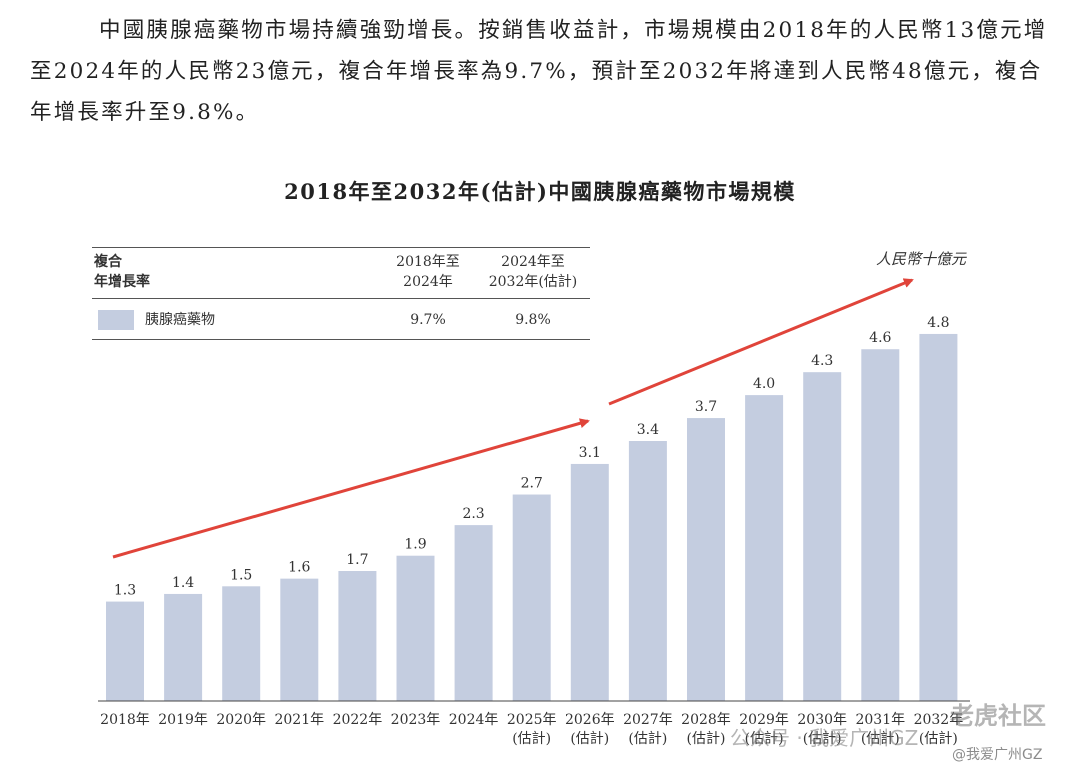 Image resolution: width=1080 pixels, height=779 pixels. Describe the element at coordinates (880, 720) in the screenshot. I see `x-tick-label-13: 2031年` at that location.